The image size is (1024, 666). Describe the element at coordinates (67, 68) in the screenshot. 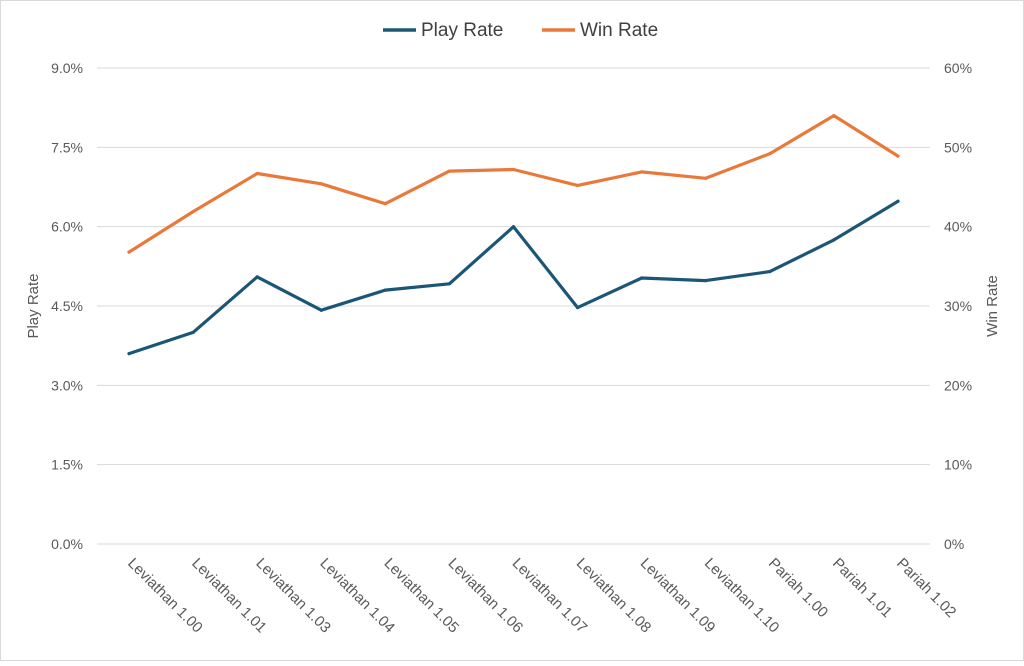

I see `y-tick-label: 9.0%` at that location.